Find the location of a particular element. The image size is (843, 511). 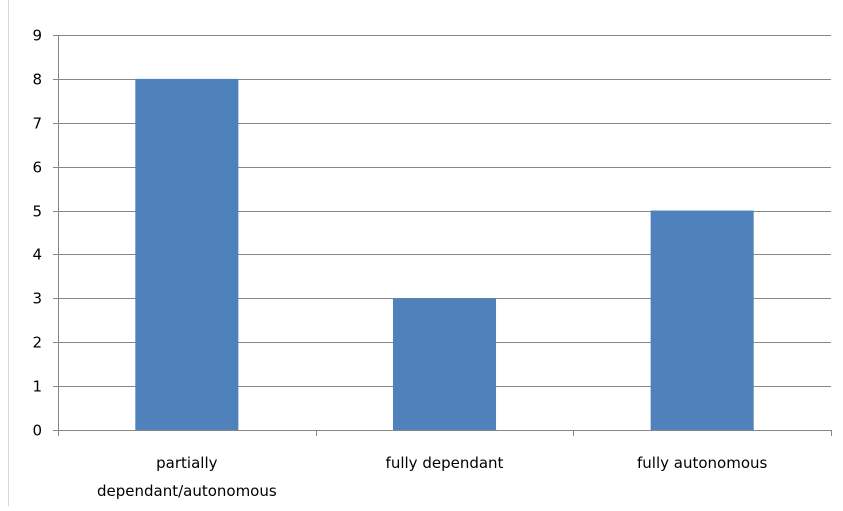

x-tick-label: fully autonomous is located at coordinates (702, 463).